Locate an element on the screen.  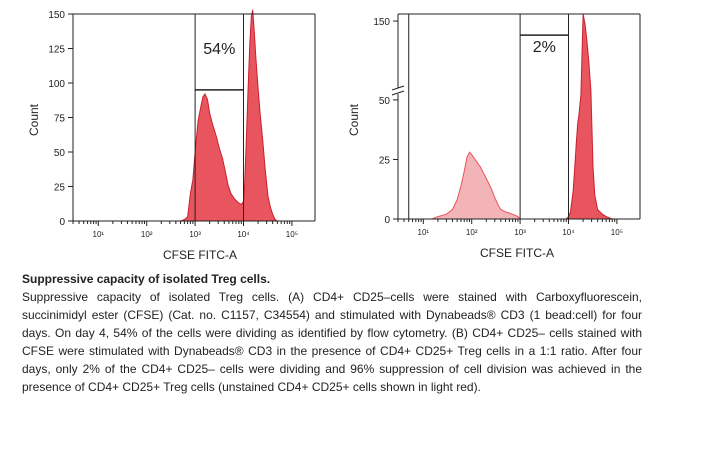
y-tick-label: 75 is located at coordinates (60, 119).